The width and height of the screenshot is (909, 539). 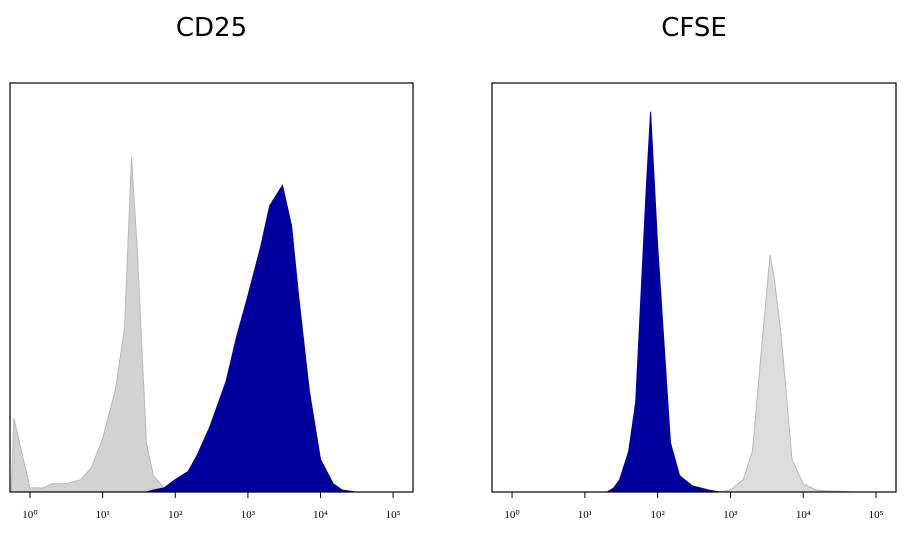 I want to click on chart-title: CFSE, so click(x=694, y=28).